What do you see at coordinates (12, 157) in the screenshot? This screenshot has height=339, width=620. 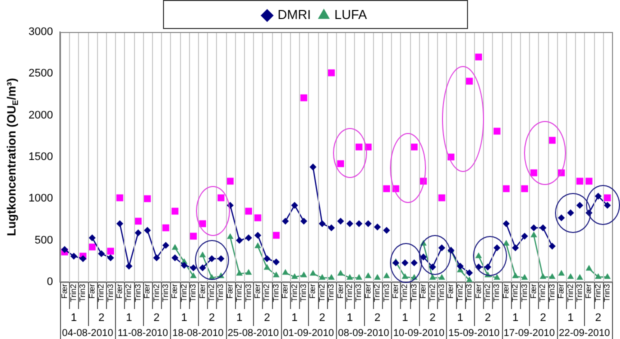 I see `y-axis-title: Lugtkoncentration (OUE/m³)` at bounding box center [12, 157].